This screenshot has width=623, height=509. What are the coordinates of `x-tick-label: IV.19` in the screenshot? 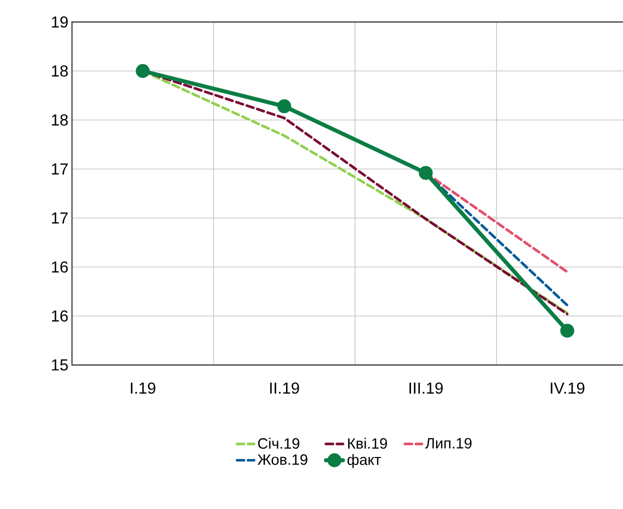 It's located at (567, 388).